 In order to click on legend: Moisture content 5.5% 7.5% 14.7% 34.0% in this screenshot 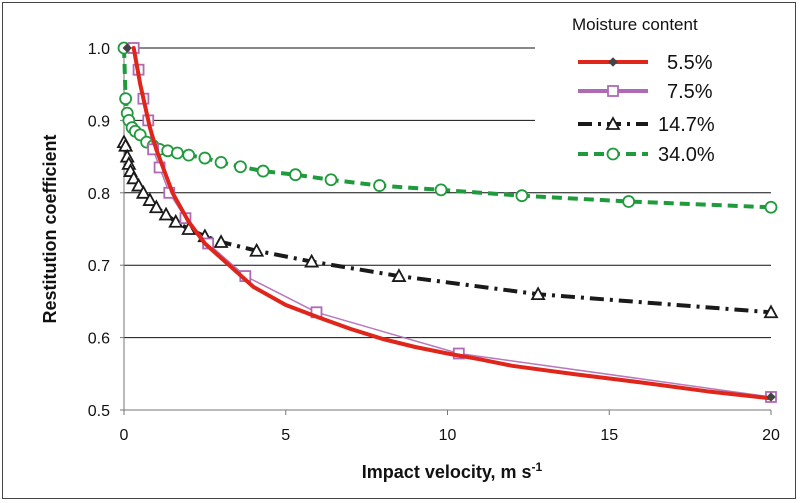, I will do `click(643, 90)`.